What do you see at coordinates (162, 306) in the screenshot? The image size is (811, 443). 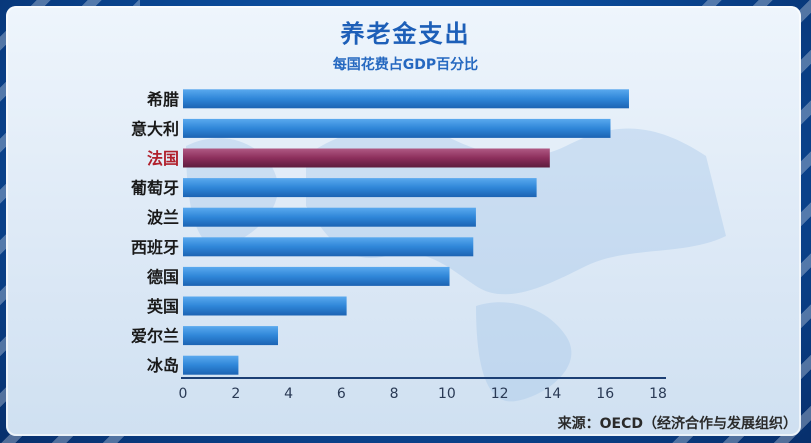 I see `category-label: 英国` at bounding box center [162, 306].